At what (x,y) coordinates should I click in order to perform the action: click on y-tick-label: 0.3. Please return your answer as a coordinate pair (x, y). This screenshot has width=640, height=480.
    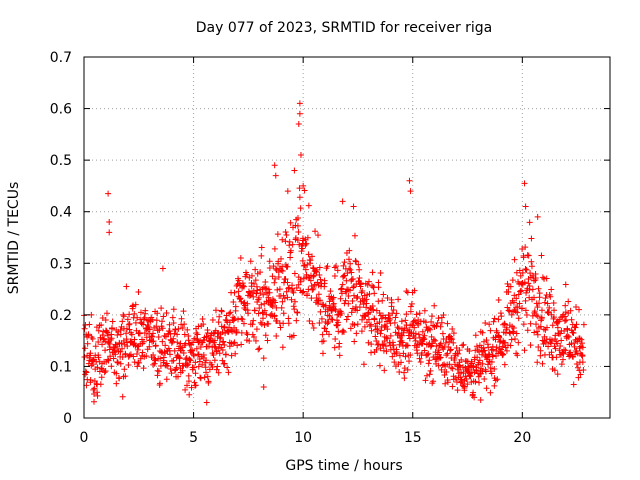
    Looking at the image, I should click on (61, 264).